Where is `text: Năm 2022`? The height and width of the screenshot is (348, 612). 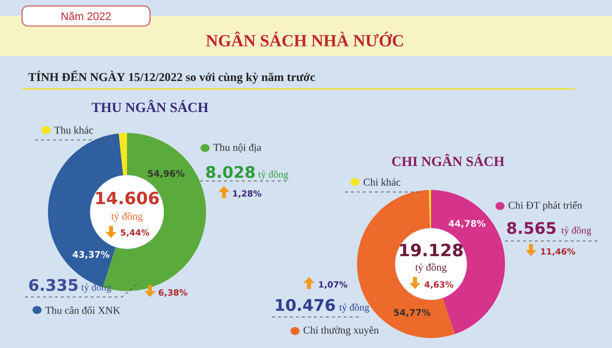
text: Năm 2022 is located at coordinates (86, 16).